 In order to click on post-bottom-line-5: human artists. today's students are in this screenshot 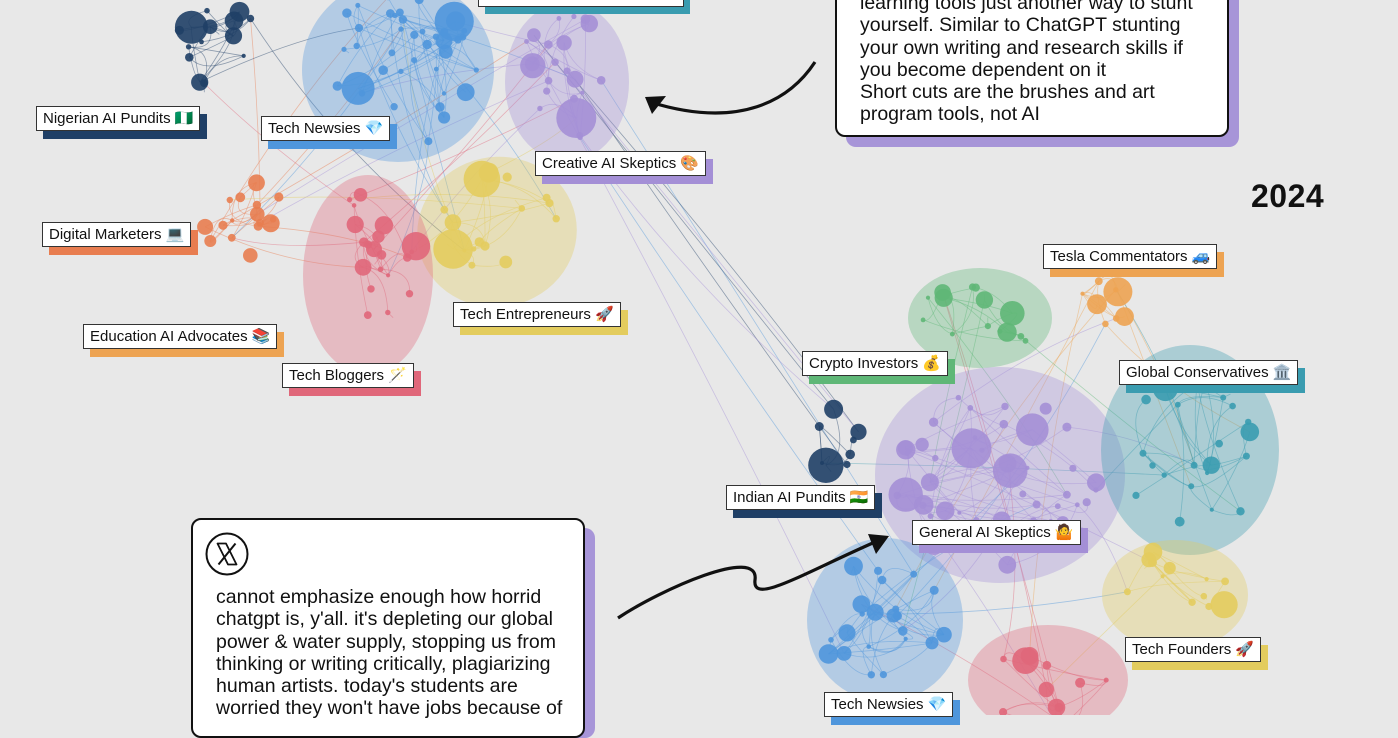, I will do `click(399, 686)`.